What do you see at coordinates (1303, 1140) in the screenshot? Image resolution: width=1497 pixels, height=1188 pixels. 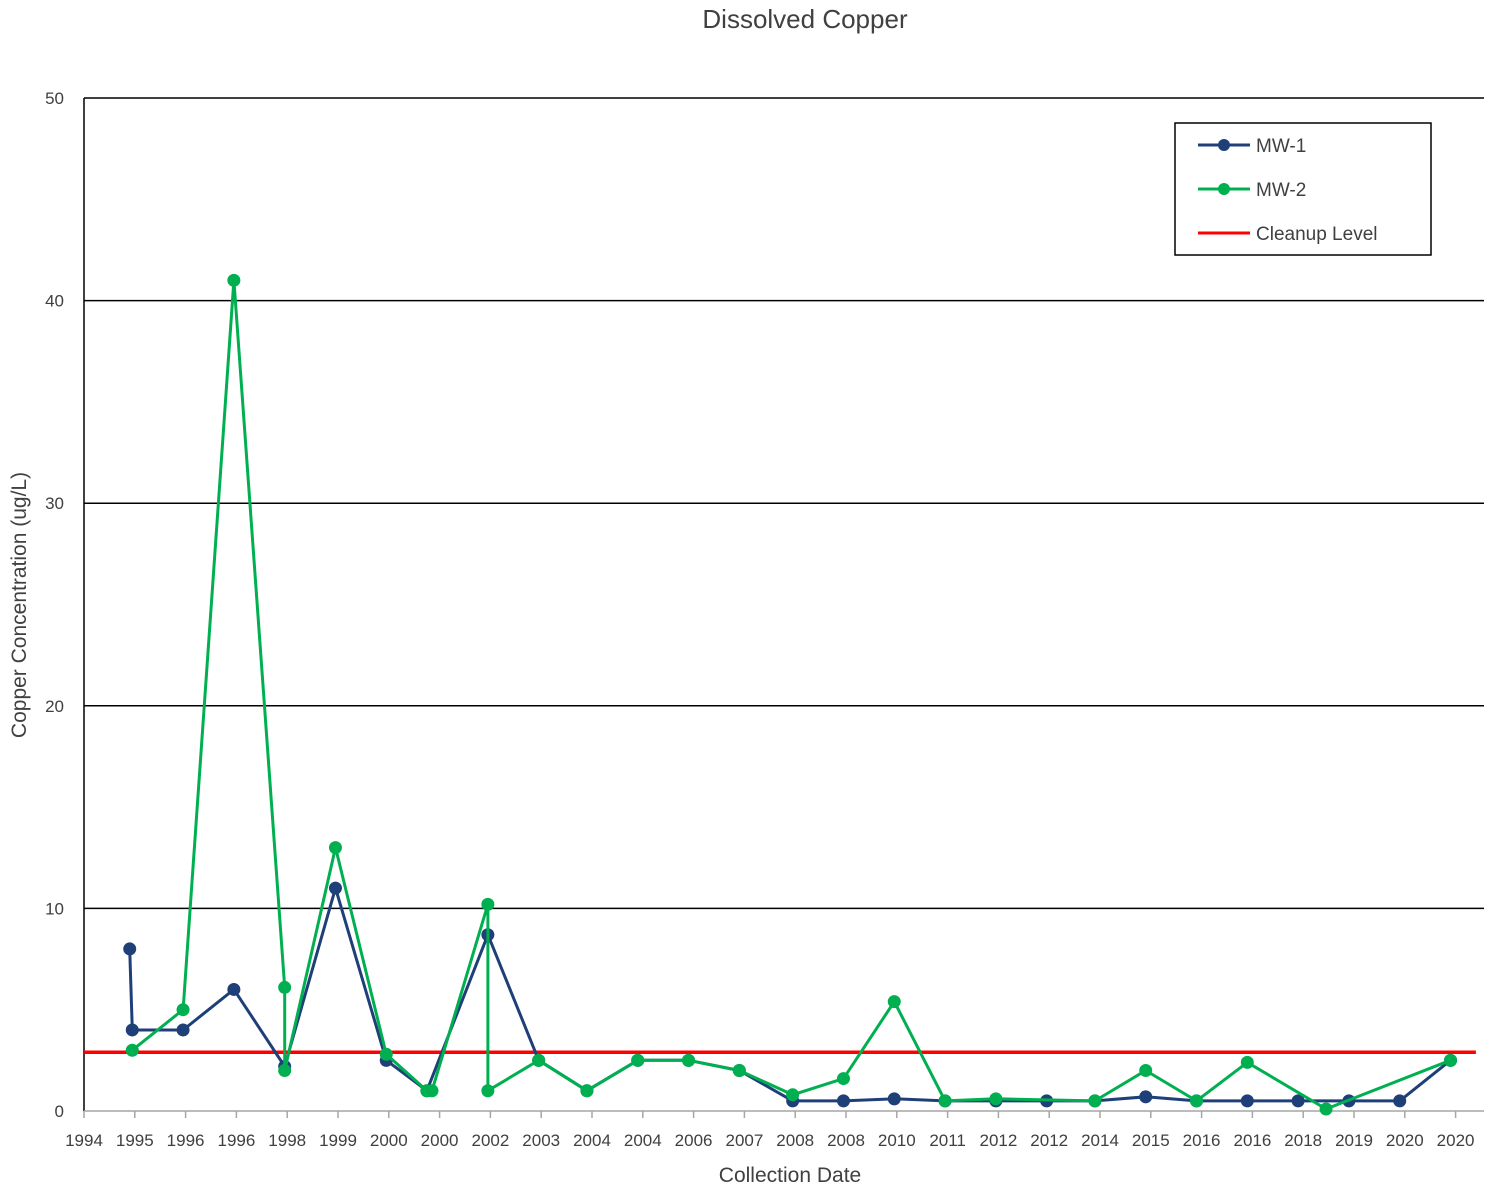 I see `x-tick-label: 2018` at bounding box center [1303, 1140].